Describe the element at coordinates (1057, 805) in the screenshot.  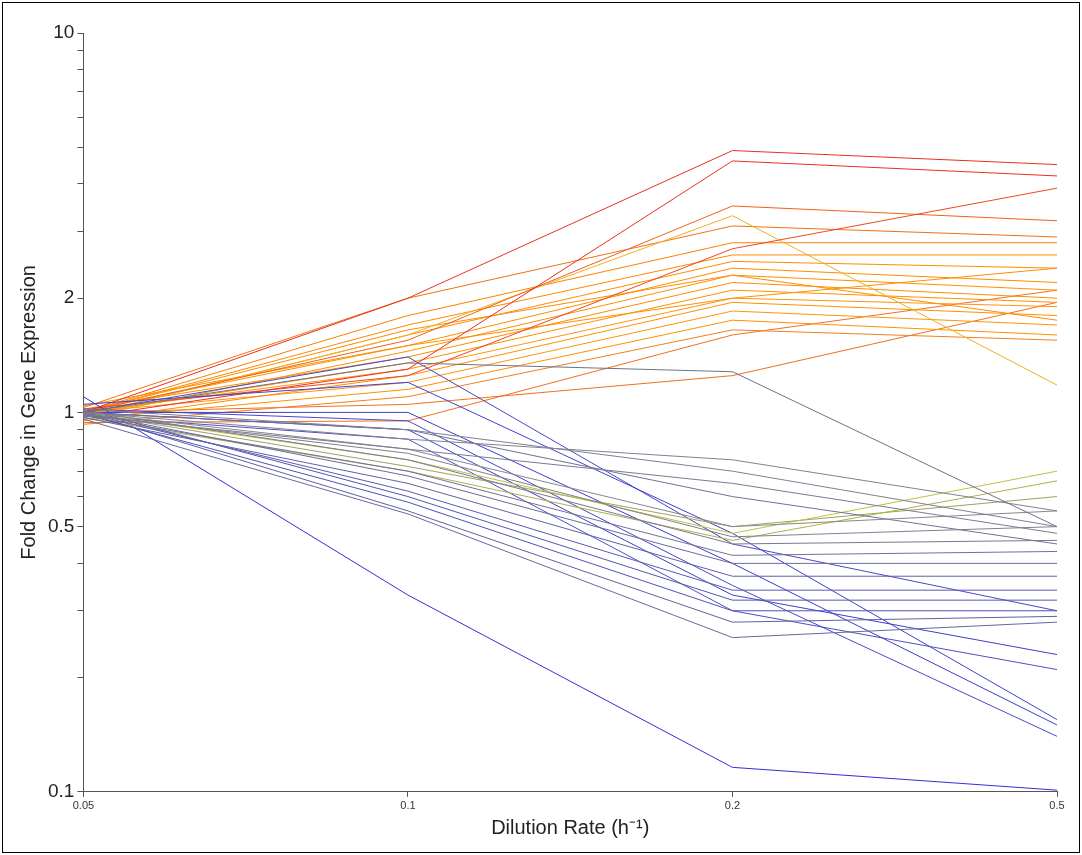
I see `x-tick-label: 0.5` at that location.